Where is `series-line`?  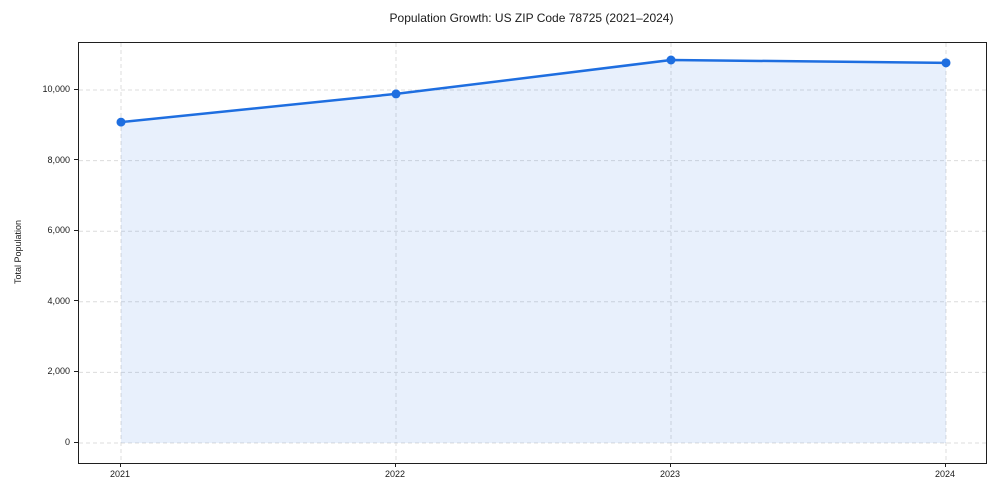 series-line is located at coordinates (533, 91).